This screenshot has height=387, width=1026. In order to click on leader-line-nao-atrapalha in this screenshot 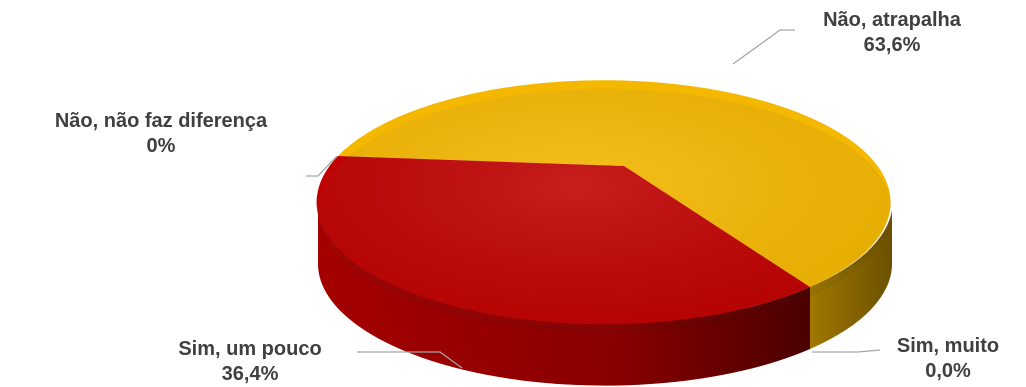, I will do `click(763, 47)`.